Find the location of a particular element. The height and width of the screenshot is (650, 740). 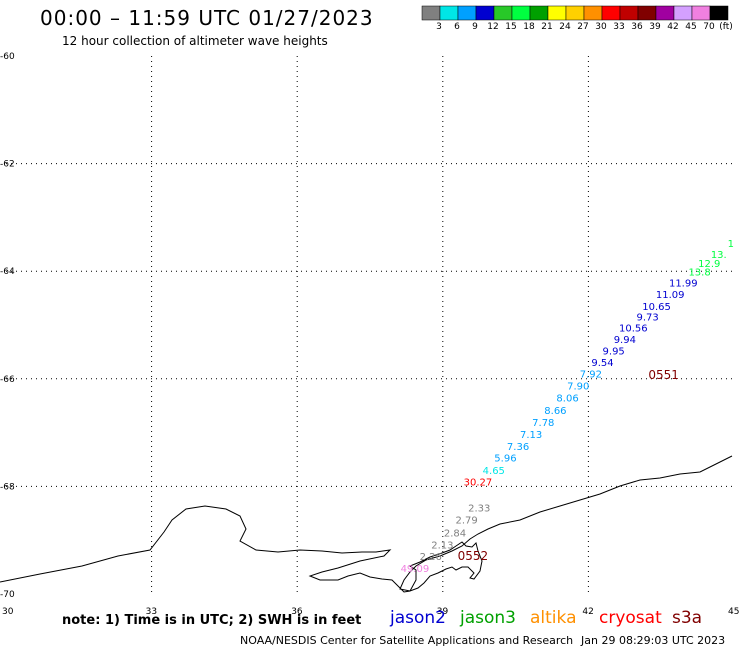

wave-height-label: 2.33 is located at coordinates (479, 509).